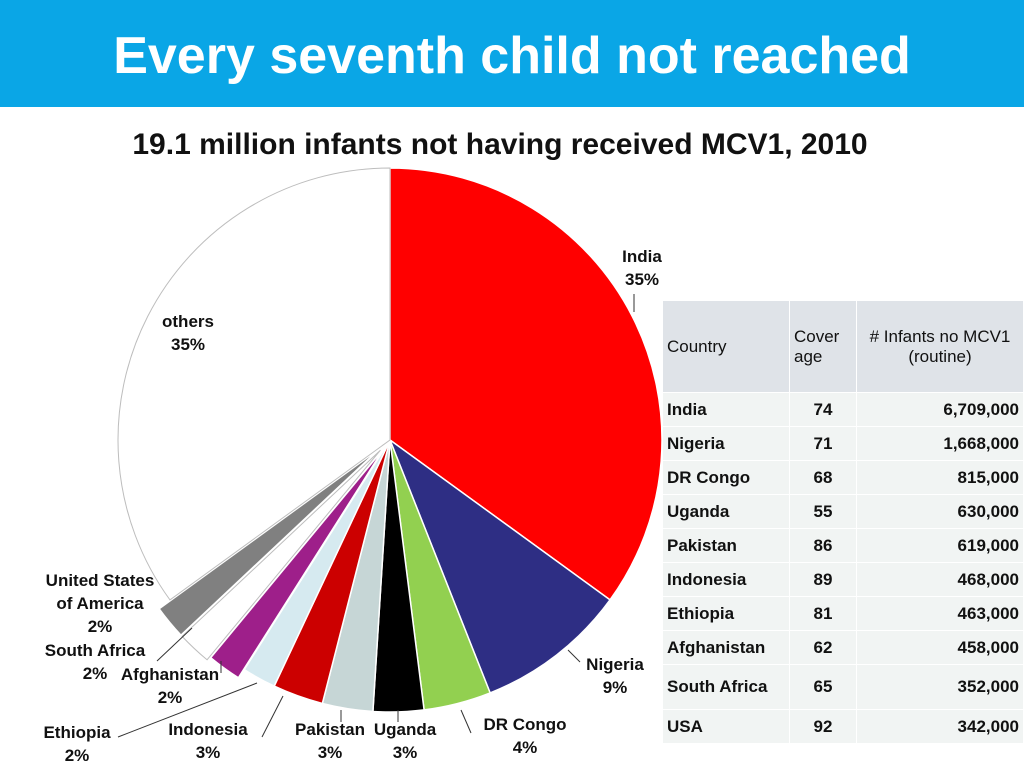 The width and height of the screenshot is (1024, 768). What do you see at coordinates (330, 741) in the screenshot?
I see `slice-label-pakistan: Pakistan 3%` at bounding box center [330, 741].